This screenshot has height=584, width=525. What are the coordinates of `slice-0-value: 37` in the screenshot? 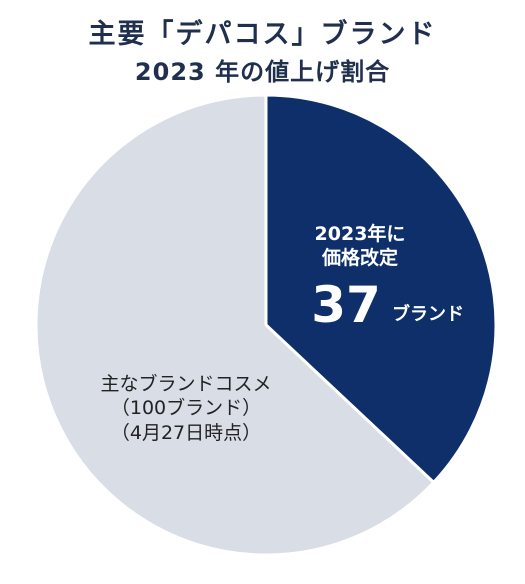 It's located at (346, 305).